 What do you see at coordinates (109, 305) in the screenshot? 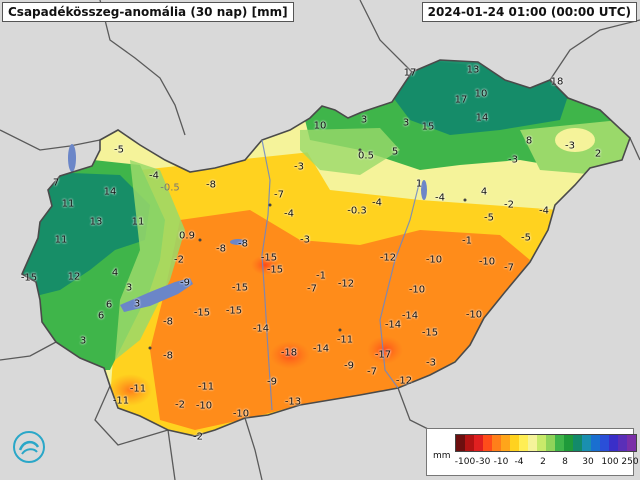
I see `value-label: 6` at bounding box center [109, 305].